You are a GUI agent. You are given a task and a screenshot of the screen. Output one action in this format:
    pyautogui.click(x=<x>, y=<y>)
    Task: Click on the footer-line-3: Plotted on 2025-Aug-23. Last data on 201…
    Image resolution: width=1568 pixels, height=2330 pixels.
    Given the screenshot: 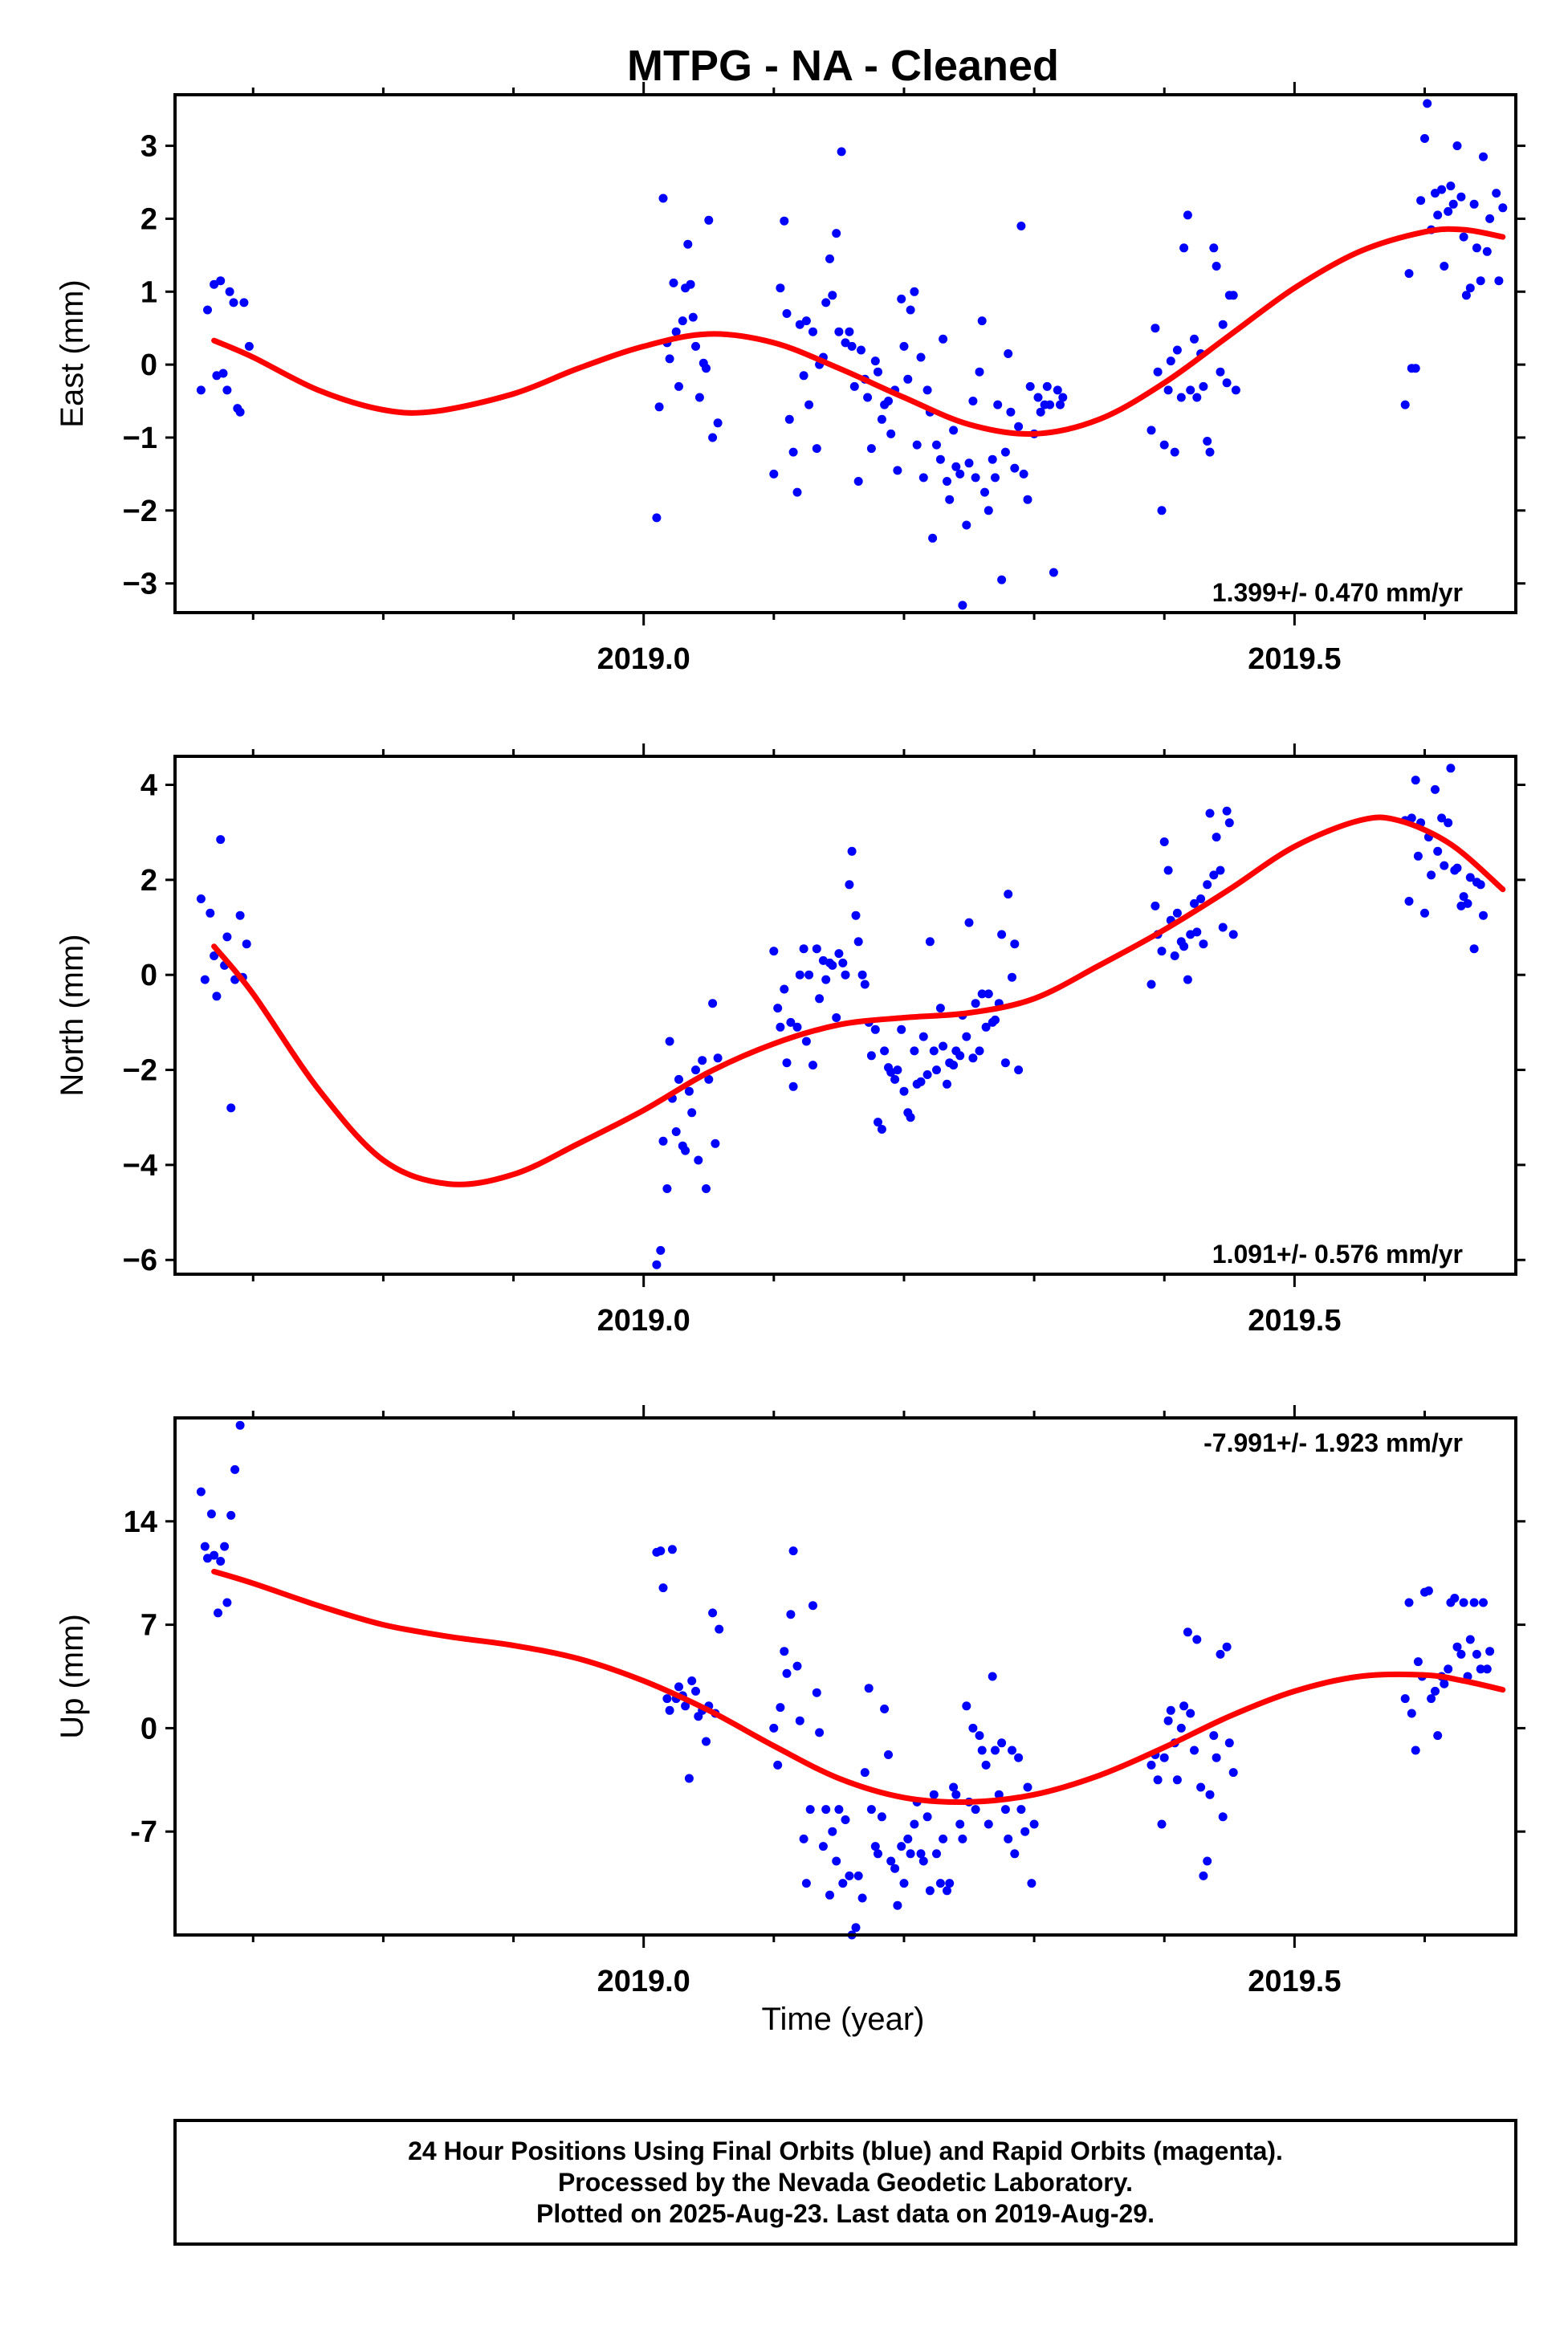 What is the action you would take?
    pyautogui.click(x=845, y=2213)
    